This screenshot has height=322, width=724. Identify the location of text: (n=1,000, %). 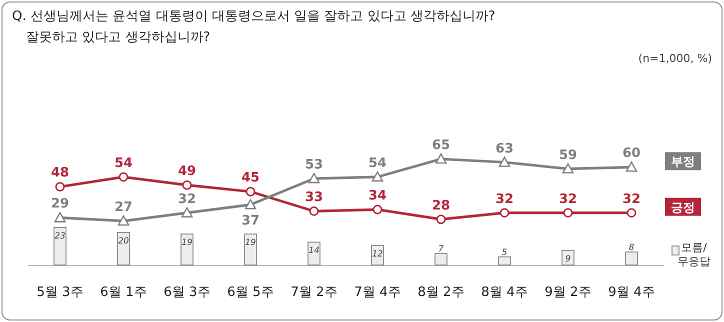
(675, 58).